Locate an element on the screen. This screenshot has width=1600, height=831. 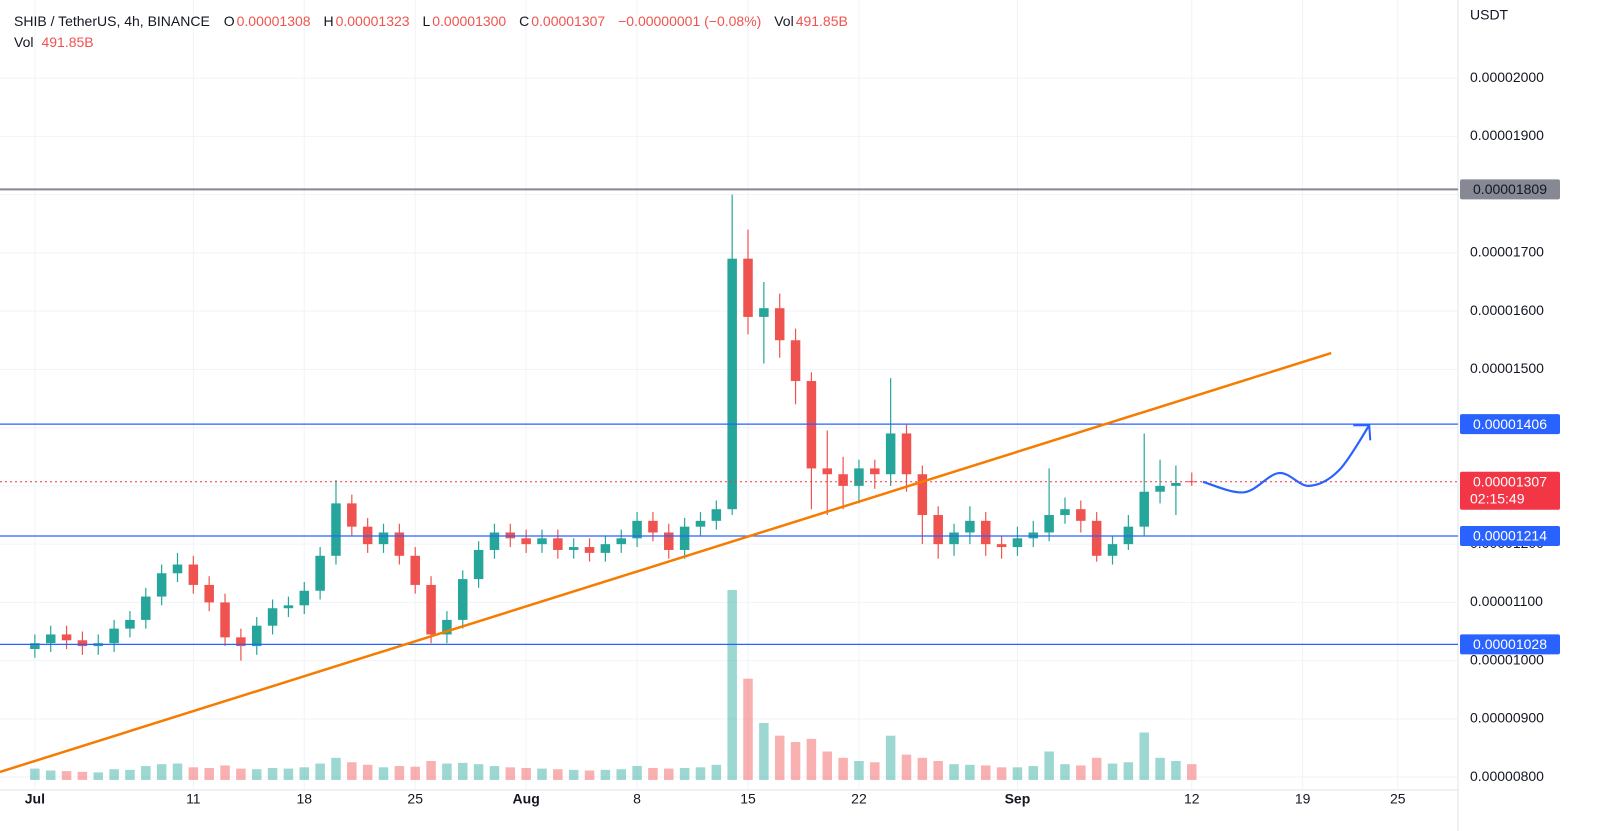
level-label: 0.00001809 is located at coordinates (1510, 189).